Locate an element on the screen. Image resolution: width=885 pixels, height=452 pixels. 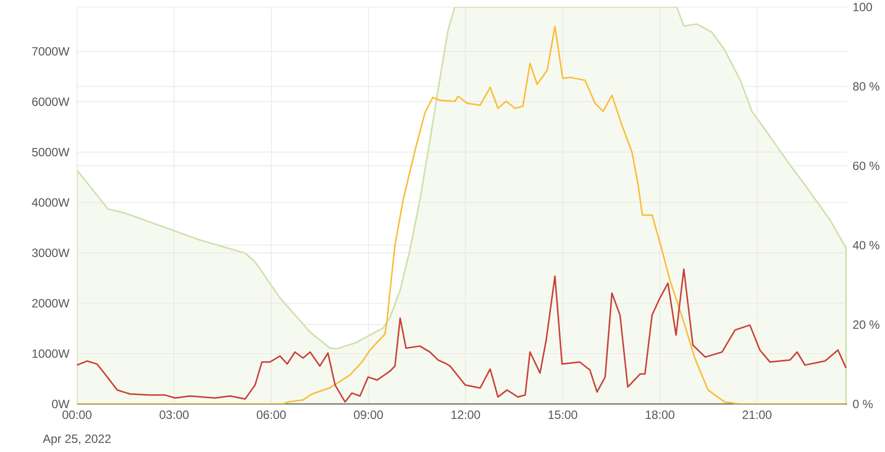
y-tick-label: 6000W is located at coordinates (51, 101).